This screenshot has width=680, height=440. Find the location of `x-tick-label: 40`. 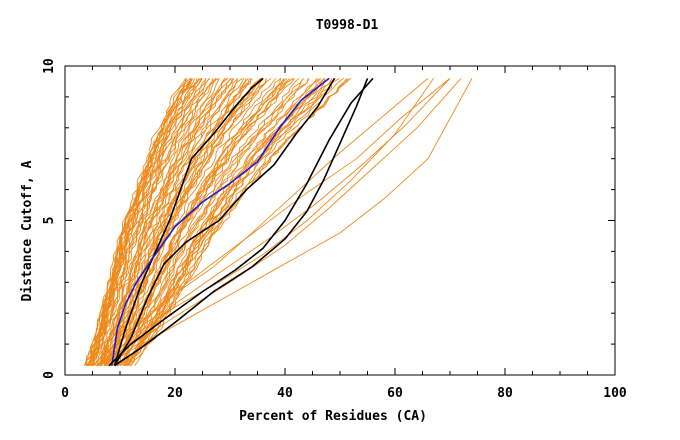

x-tick-label: 40 is located at coordinates (285, 393).